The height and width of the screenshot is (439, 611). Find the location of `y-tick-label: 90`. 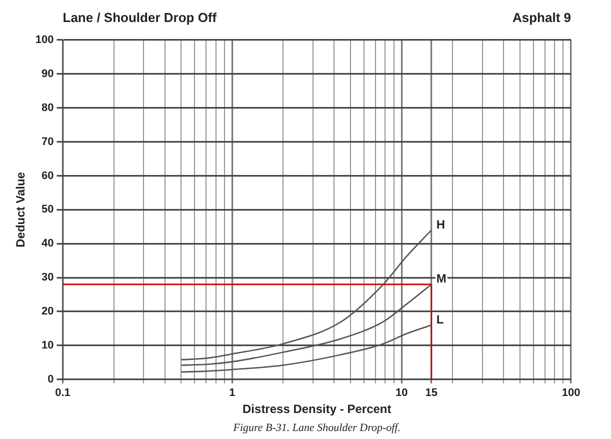

y-tick-label: 90 is located at coordinates (48, 74).